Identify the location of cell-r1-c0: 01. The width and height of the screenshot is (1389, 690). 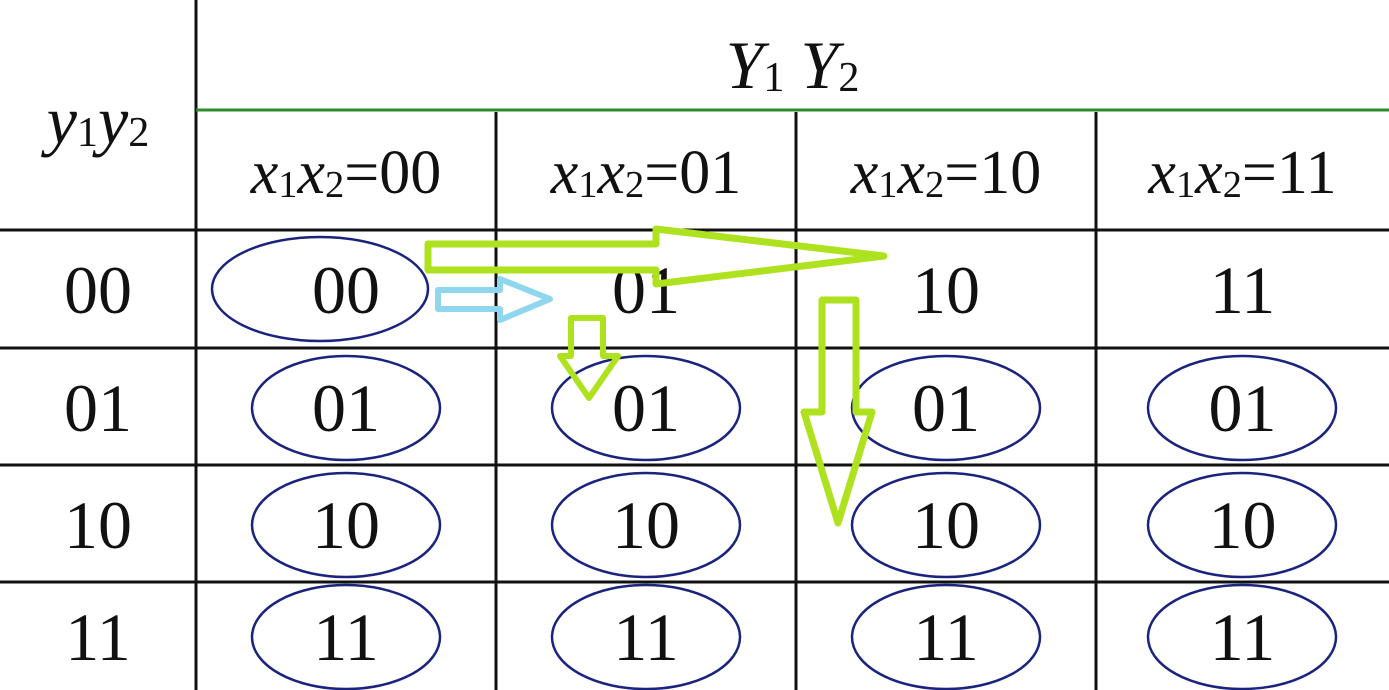
(346, 407).